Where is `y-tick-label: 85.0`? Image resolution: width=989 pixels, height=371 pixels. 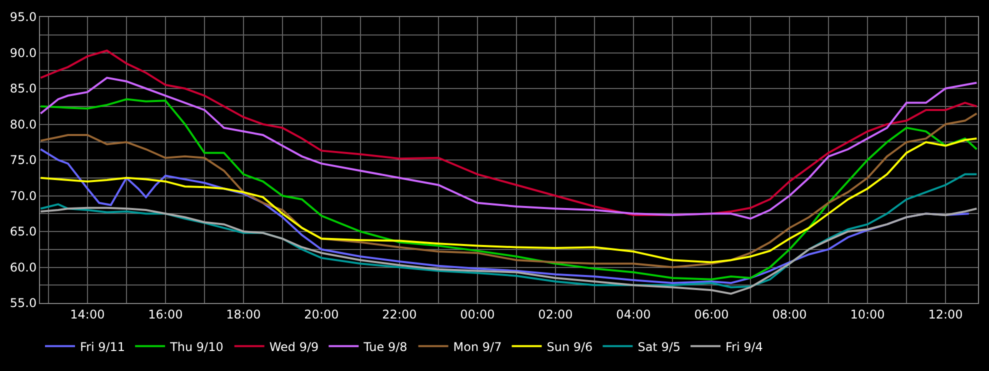
y-tick-label: 85.0 is located at coordinates (23, 89).